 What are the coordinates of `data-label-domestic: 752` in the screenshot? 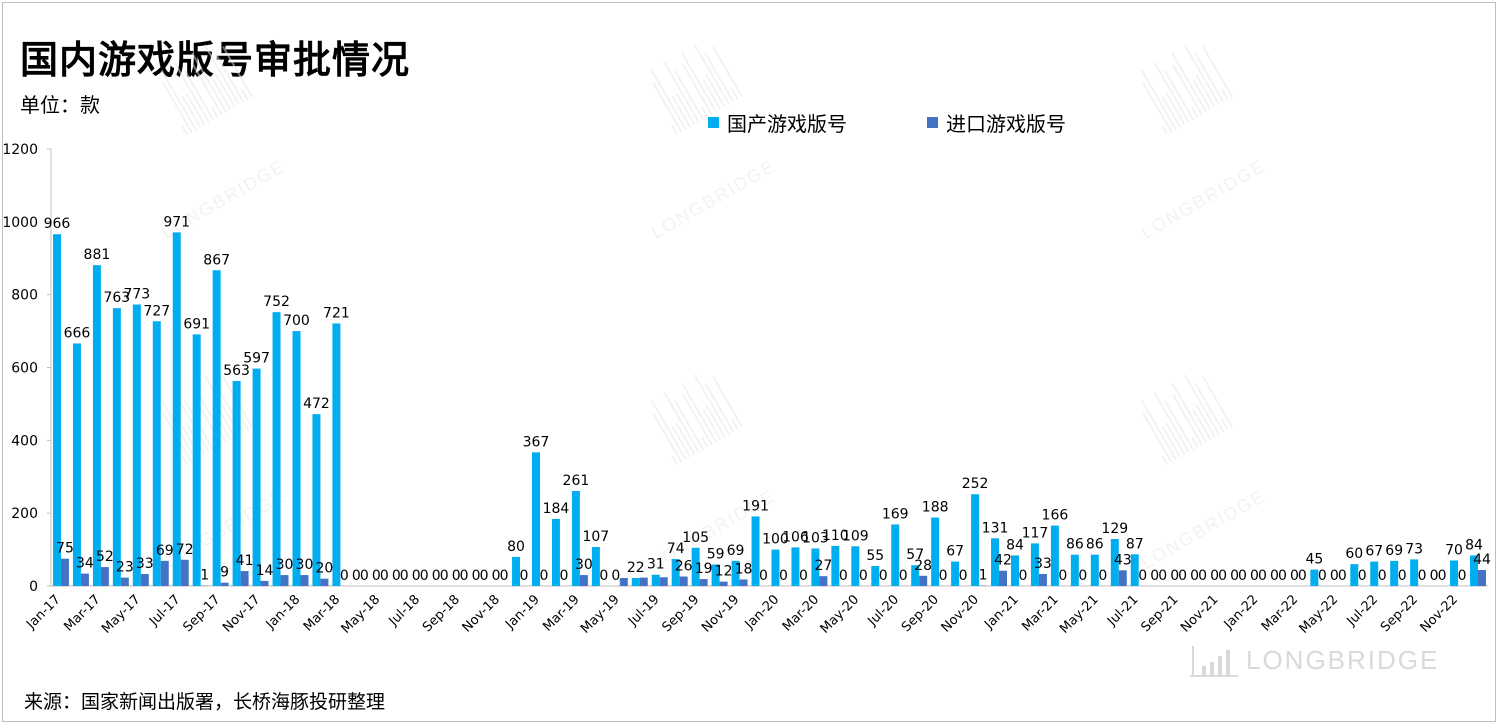 It's located at (276, 302).